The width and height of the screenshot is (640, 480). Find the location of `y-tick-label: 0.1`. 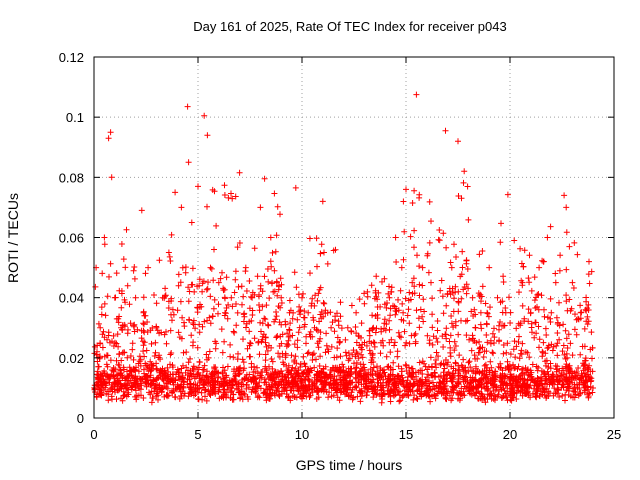

y-tick-label: 0.1 is located at coordinates (75, 117).